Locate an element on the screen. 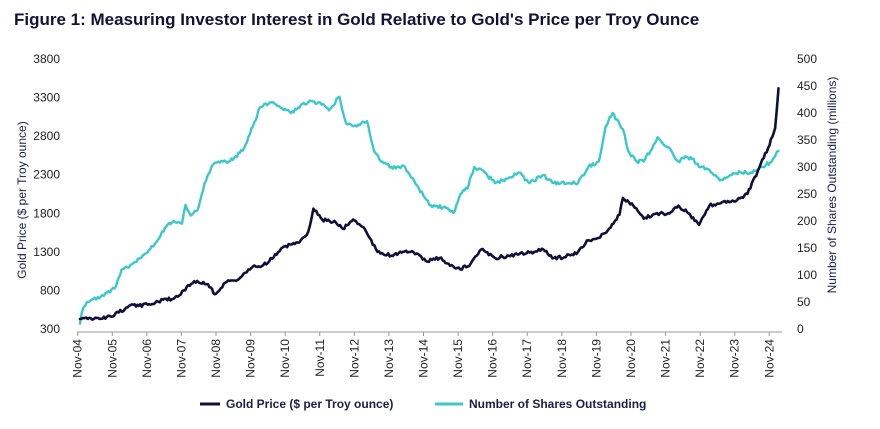 This screenshot has width=880, height=429. right-axis-label: Number of Shares Outstanding (millions) is located at coordinates (832, 185).